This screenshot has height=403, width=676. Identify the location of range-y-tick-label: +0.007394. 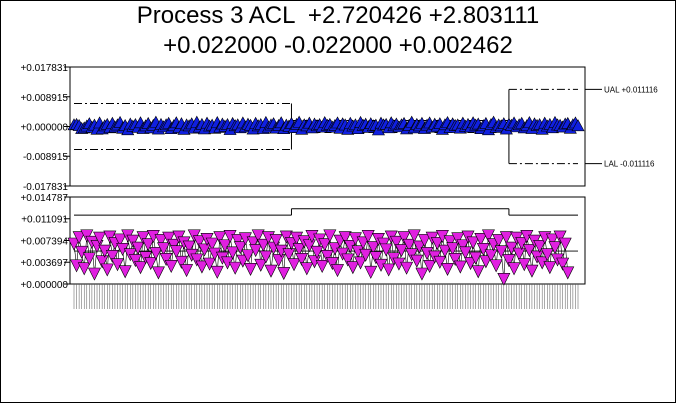
(44, 241).